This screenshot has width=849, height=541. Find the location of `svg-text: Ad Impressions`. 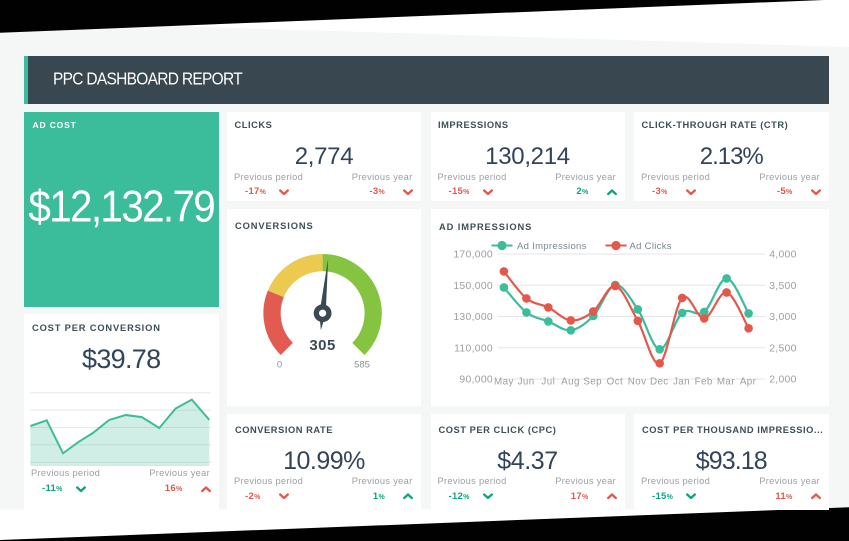

svg-text: Ad Impressions is located at coordinates (552, 246).